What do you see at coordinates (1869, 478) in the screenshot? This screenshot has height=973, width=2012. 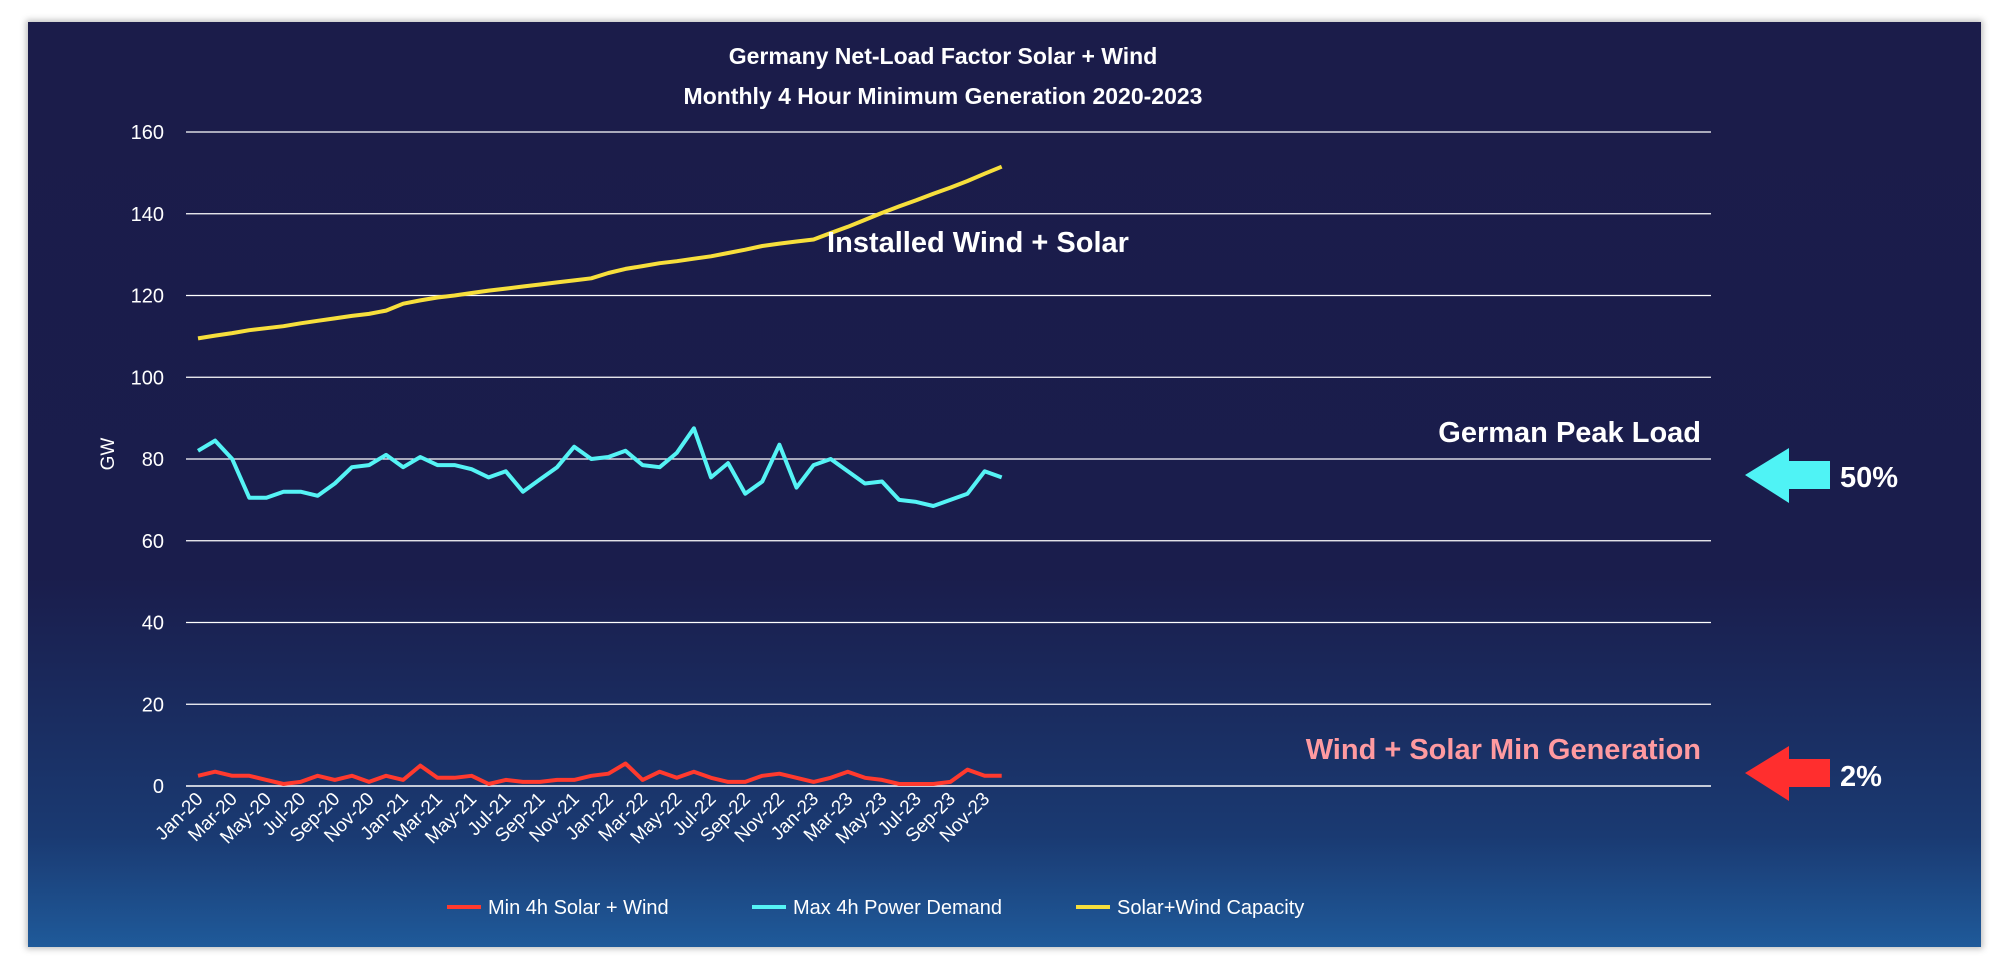 I see `peak-load-percent: 50%` at bounding box center [1869, 478].